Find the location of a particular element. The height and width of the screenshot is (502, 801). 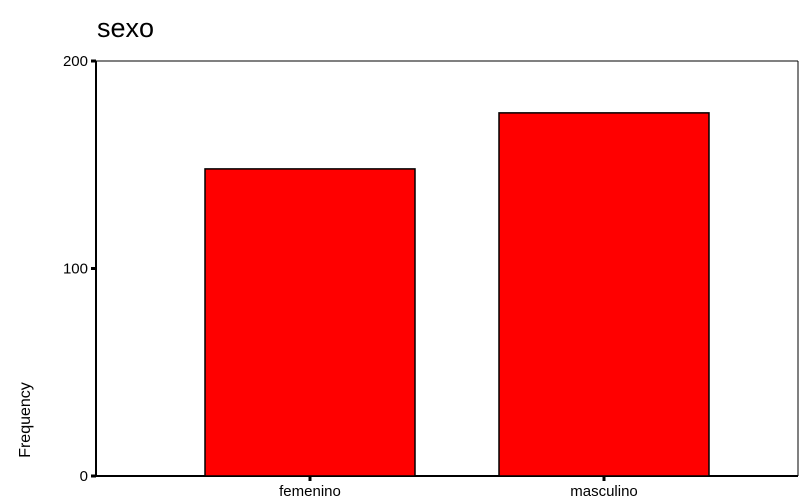

x-tick-label-masculino: masculino is located at coordinates (604, 491).